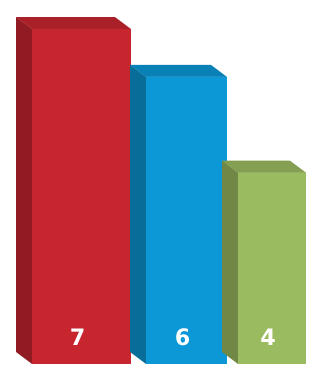 This screenshot has height=373, width=321. I want to click on bar-2-side, so click(138, 214).